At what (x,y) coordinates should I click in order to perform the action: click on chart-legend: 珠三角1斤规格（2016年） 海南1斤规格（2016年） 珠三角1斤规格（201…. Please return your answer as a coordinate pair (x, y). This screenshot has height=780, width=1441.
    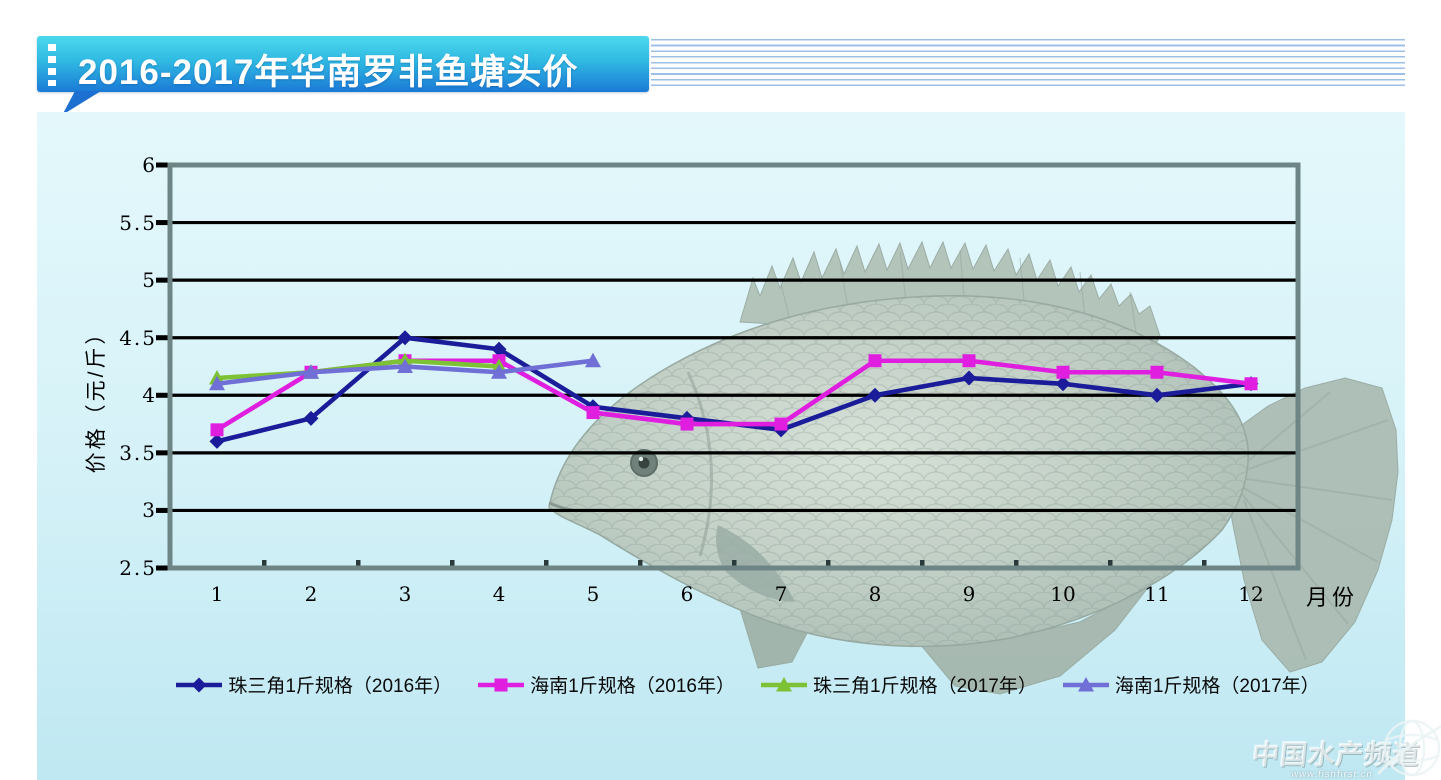
    Looking at the image, I should click on (748, 684).